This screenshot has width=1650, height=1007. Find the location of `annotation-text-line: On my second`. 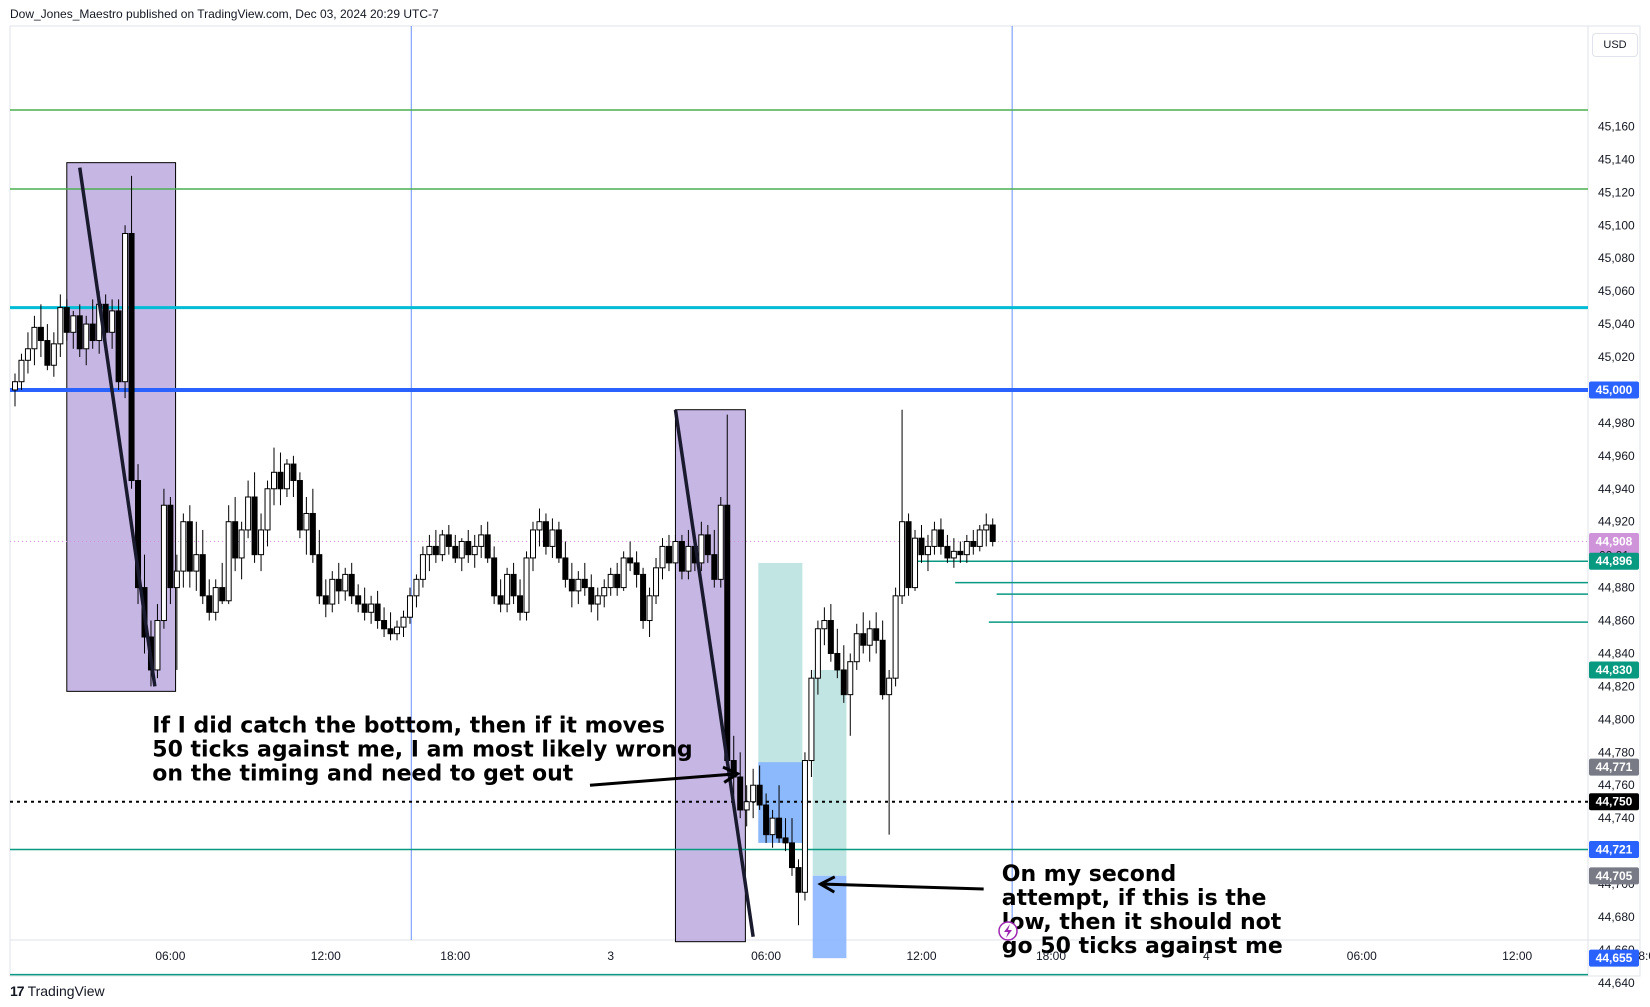

annotation-text-line: On my second is located at coordinates (1089, 874).